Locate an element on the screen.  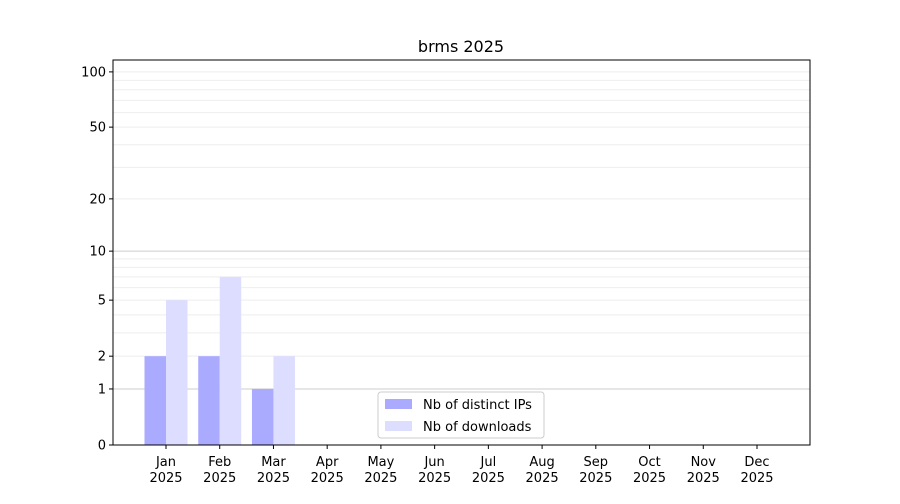
x-tick-label: Apr 2025 is located at coordinates (327, 470).